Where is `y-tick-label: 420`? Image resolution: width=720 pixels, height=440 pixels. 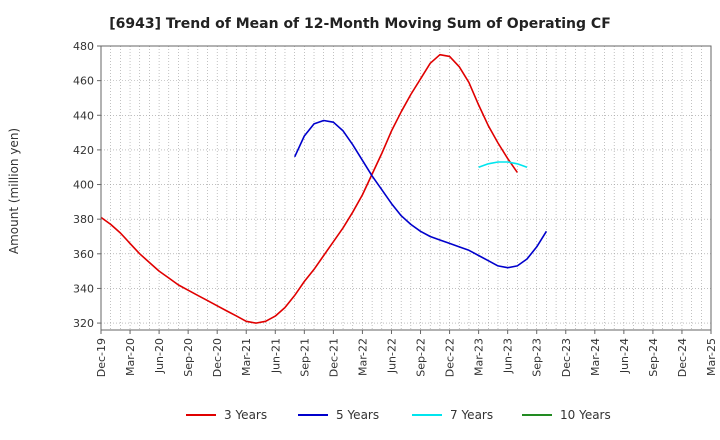 y-tick-label: 420 is located at coordinates (83, 150).